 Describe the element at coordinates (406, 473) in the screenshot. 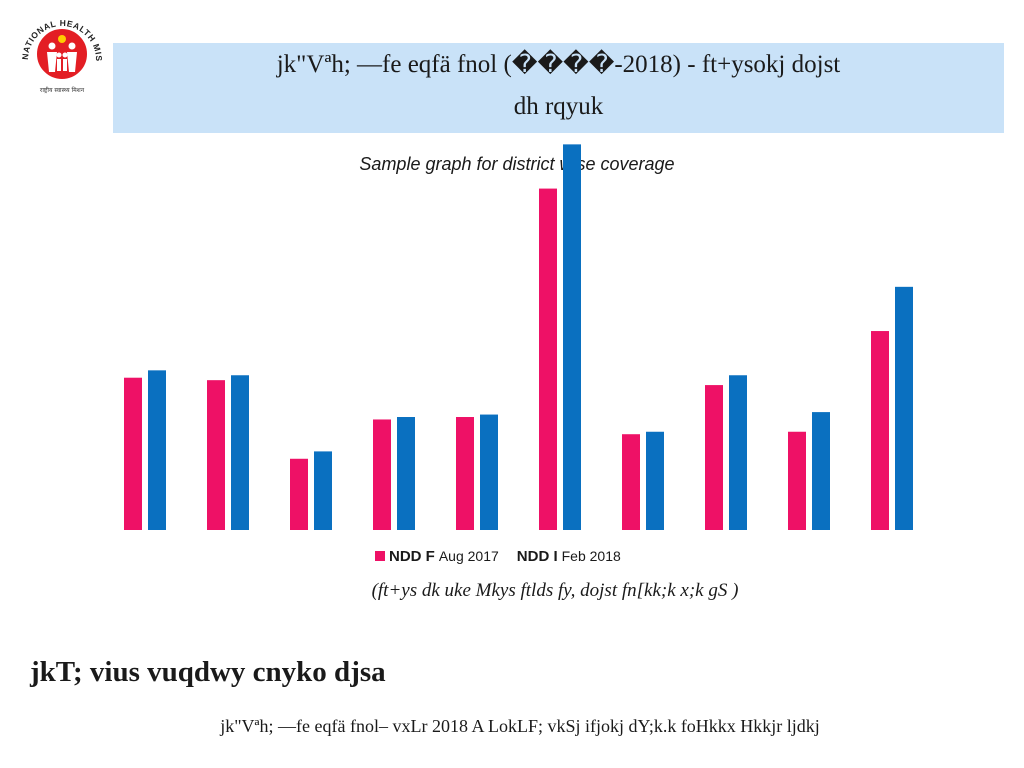

I see `bar-series2-group4` at that location.